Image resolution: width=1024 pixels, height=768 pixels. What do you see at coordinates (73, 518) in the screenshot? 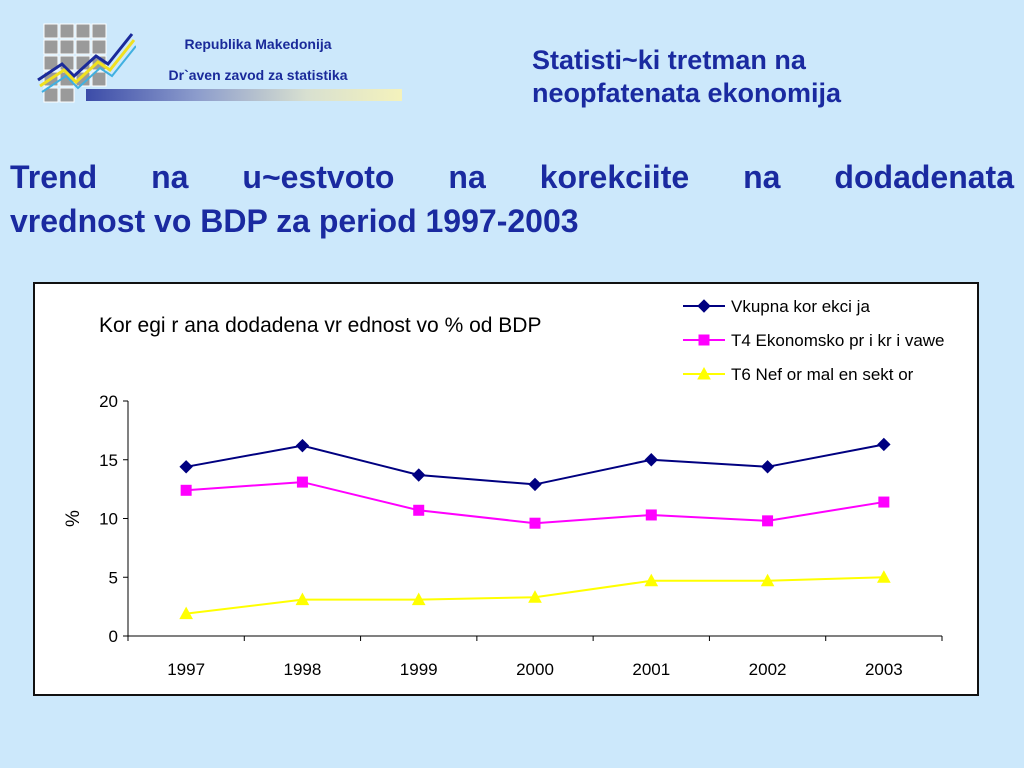
I see `y-axis-label: %` at bounding box center [73, 518].